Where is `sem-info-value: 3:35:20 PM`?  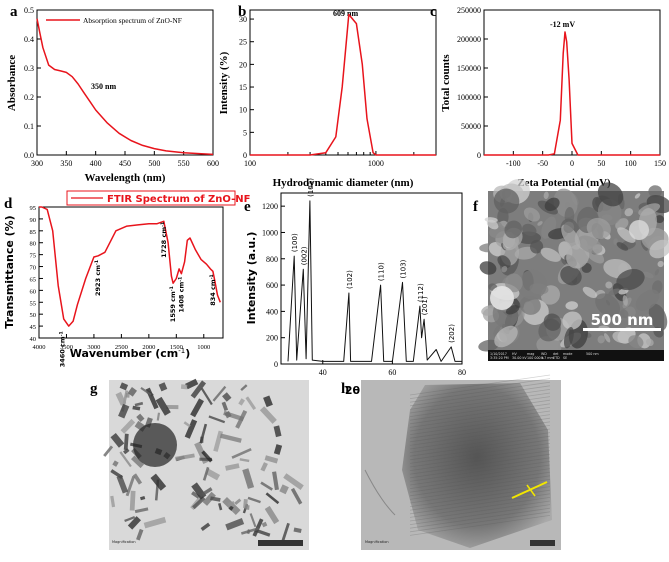
sem-info-value: 3:35:20 PM is located at coordinates (499, 358).